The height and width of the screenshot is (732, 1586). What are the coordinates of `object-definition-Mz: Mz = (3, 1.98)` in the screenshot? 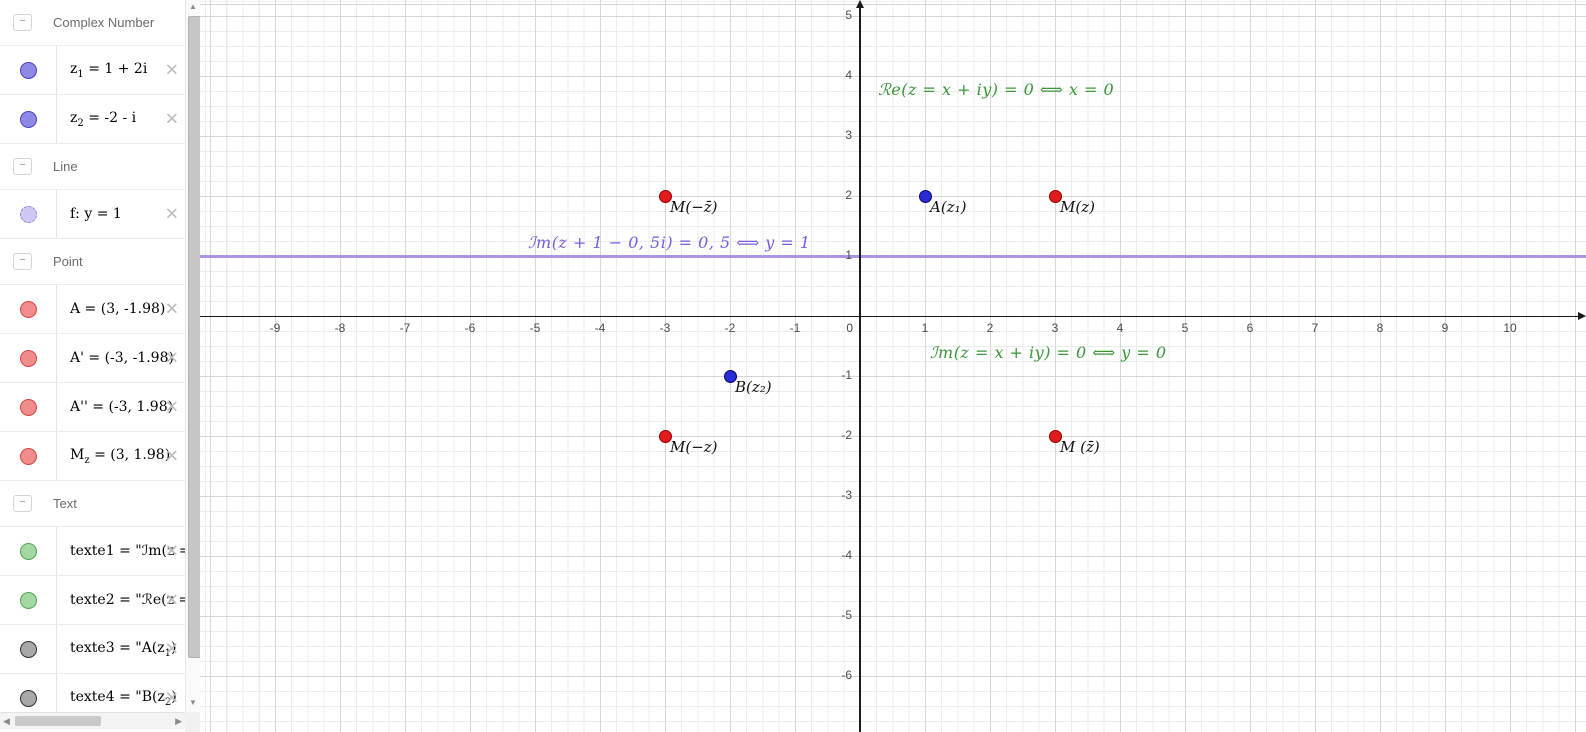 It's located at (120, 456).